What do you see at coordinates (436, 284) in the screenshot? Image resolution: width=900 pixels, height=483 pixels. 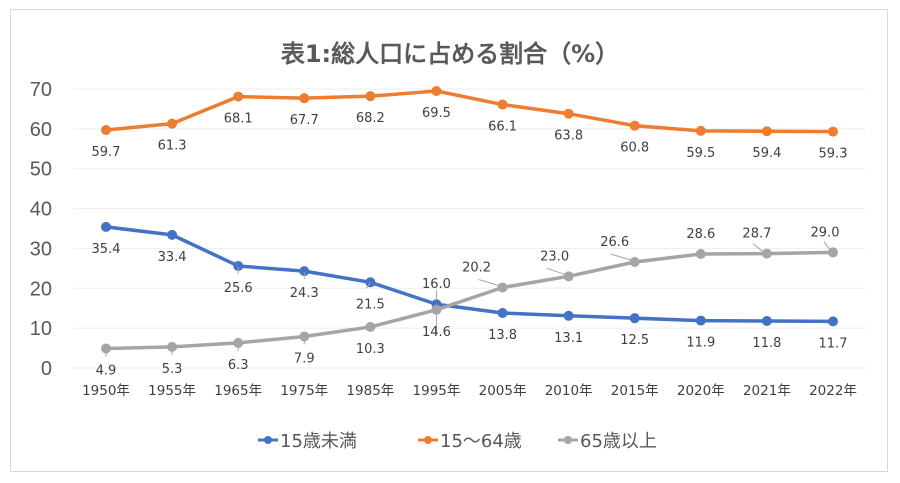 I see `data-label: 16.0` at bounding box center [436, 284].